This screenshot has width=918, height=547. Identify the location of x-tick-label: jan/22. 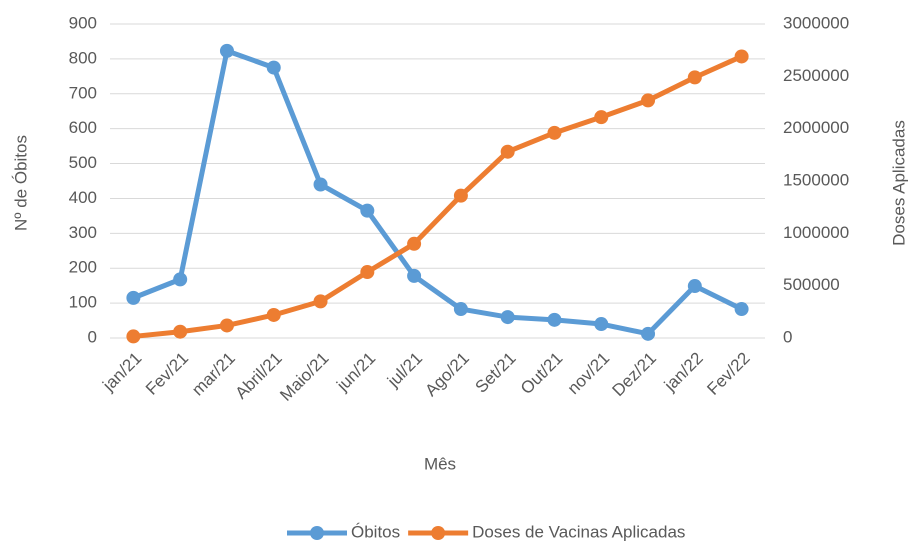
(683, 372).